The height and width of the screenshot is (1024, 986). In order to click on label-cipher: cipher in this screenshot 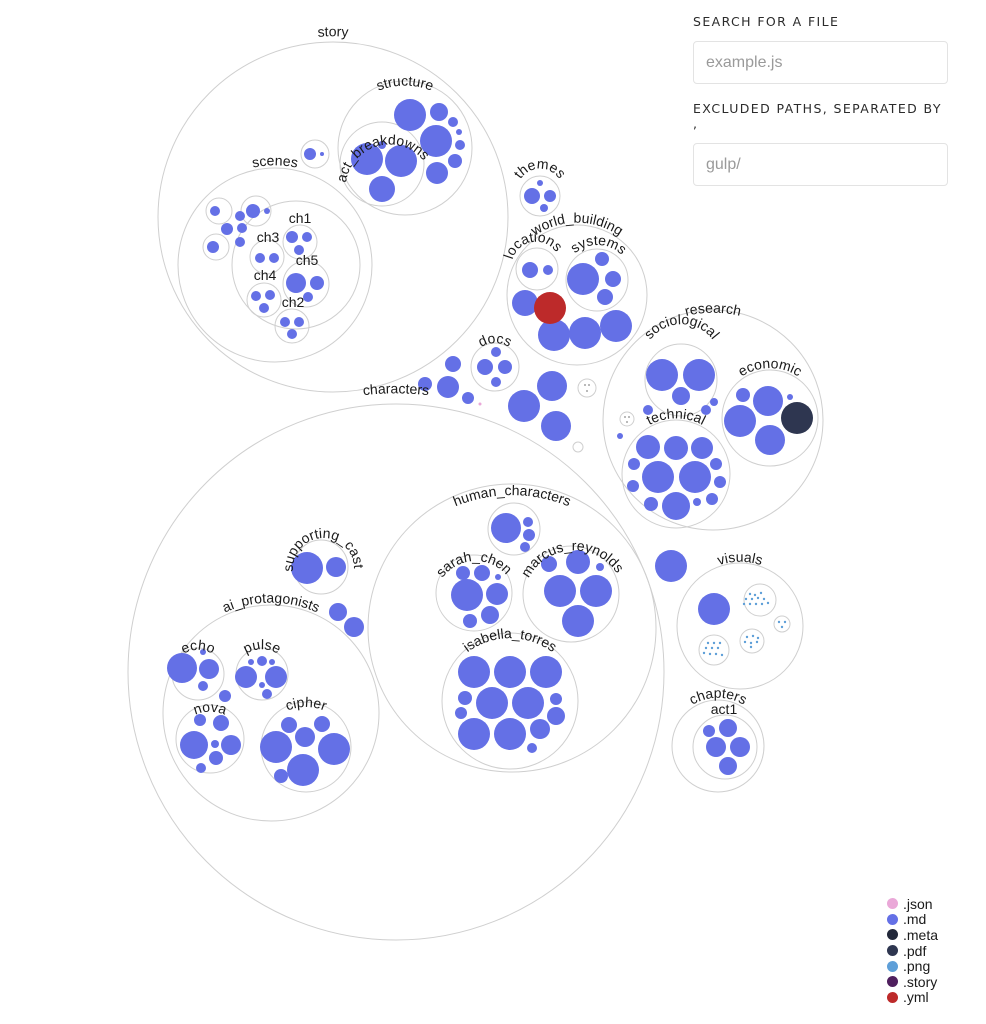, I will do `click(306, 704)`.